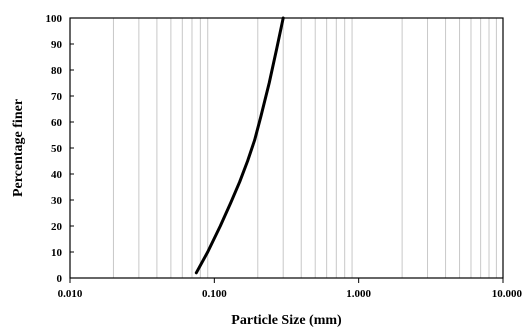 This screenshot has height=329, width=523. I want to click on y-tick-label: 80, so click(57, 71).